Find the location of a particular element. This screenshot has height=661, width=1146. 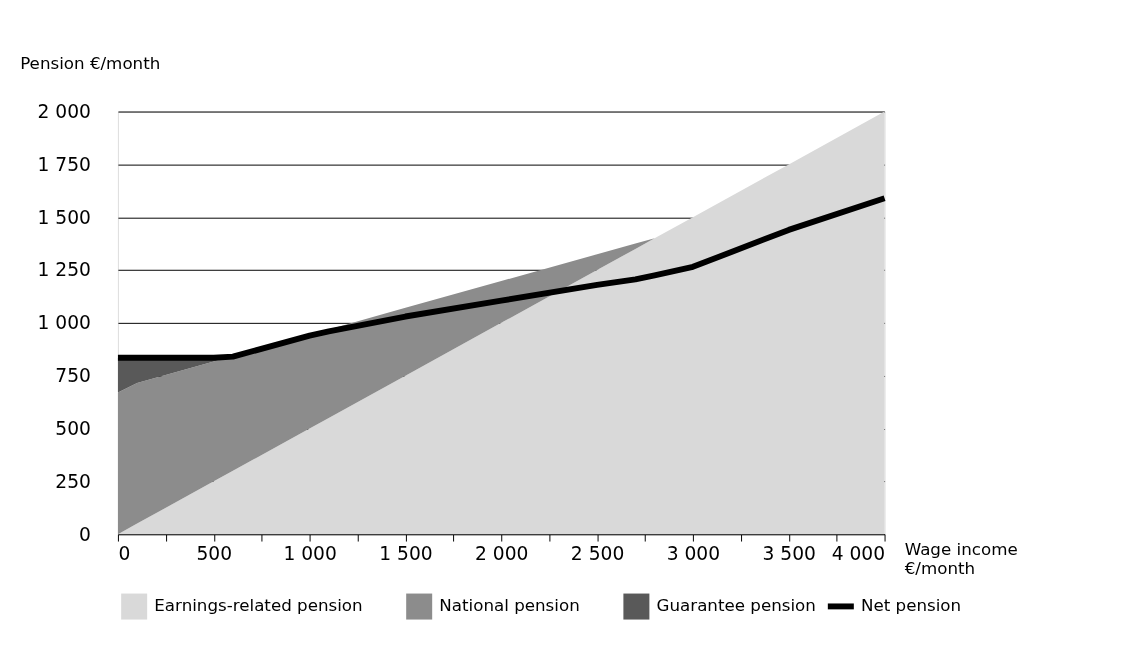

y-tick-label: 500 is located at coordinates (73, 428).